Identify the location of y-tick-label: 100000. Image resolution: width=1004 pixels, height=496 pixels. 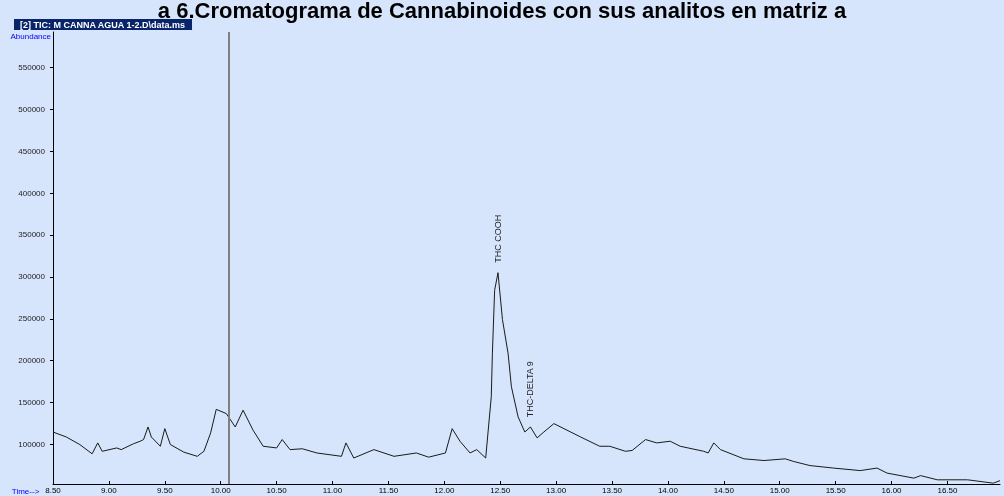
(32, 445).